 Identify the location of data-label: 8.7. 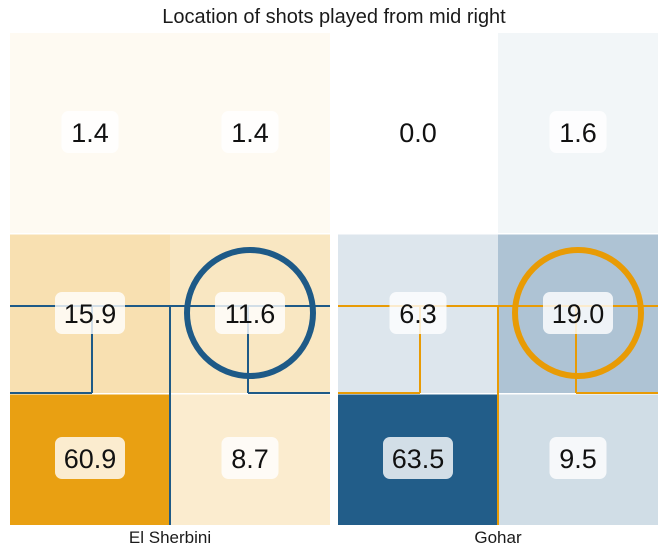
(250, 459).